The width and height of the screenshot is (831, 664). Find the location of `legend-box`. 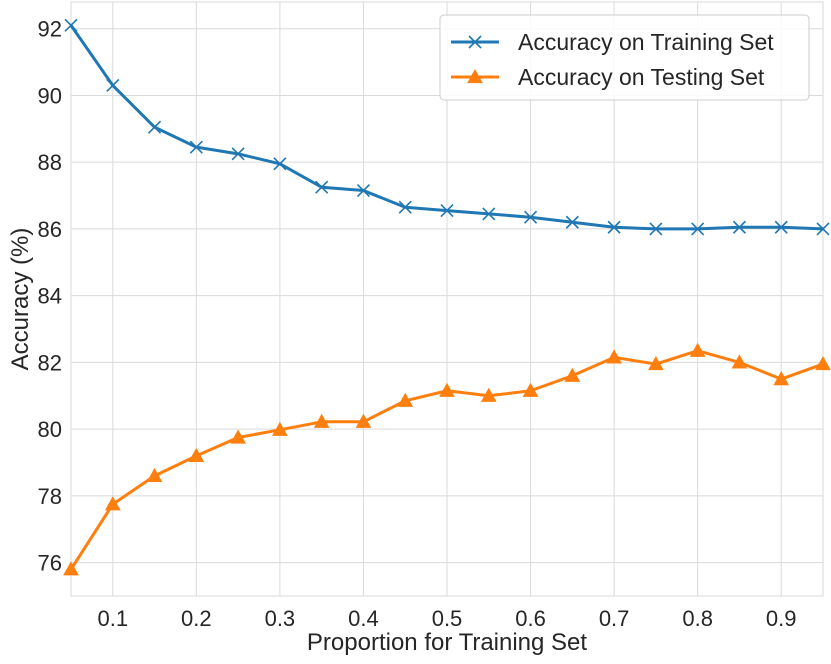

legend-box is located at coordinates (624, 57).